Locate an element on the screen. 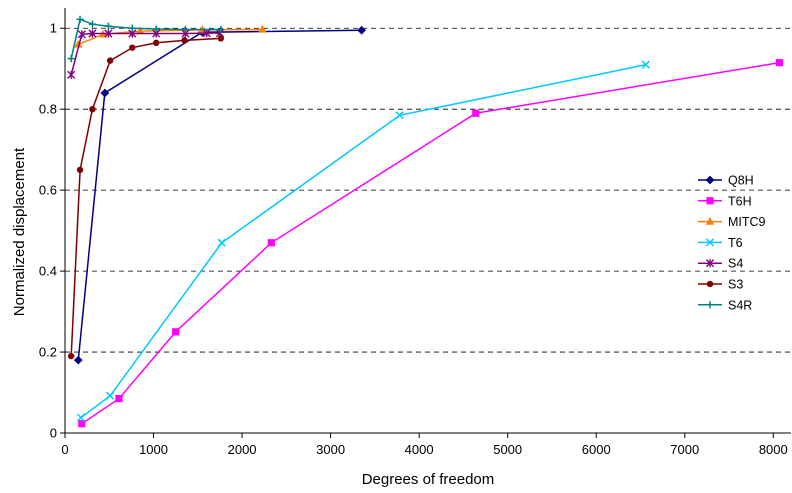 Image resolution: width=792 pixels, height=493 pixels. x-tick-label: 0 is located at coordinates (64, 449).